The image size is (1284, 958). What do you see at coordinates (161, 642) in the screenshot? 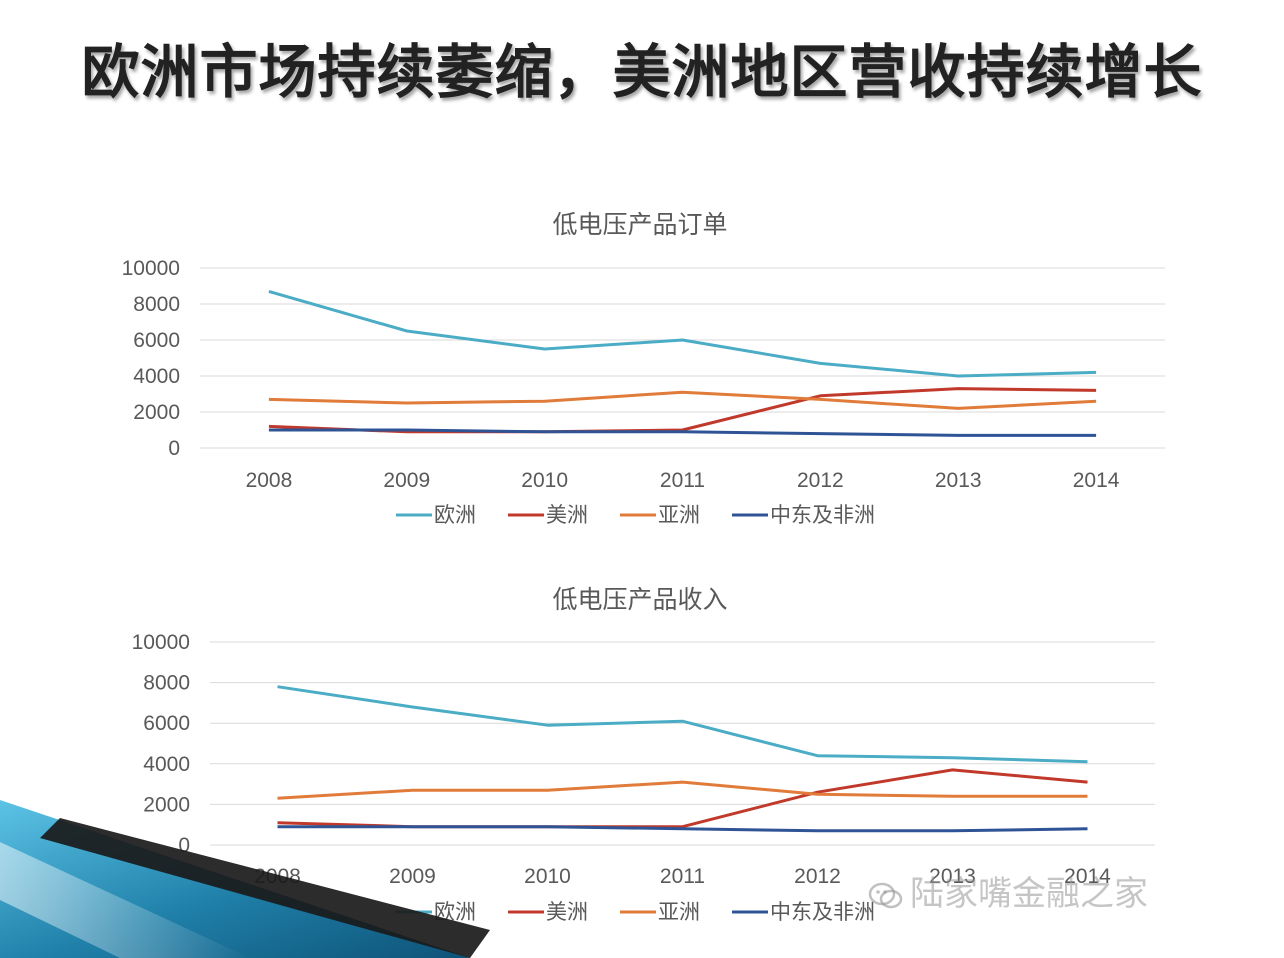
I see `revenue-y-tick-label: 10000` at bounding box center [161, 642].